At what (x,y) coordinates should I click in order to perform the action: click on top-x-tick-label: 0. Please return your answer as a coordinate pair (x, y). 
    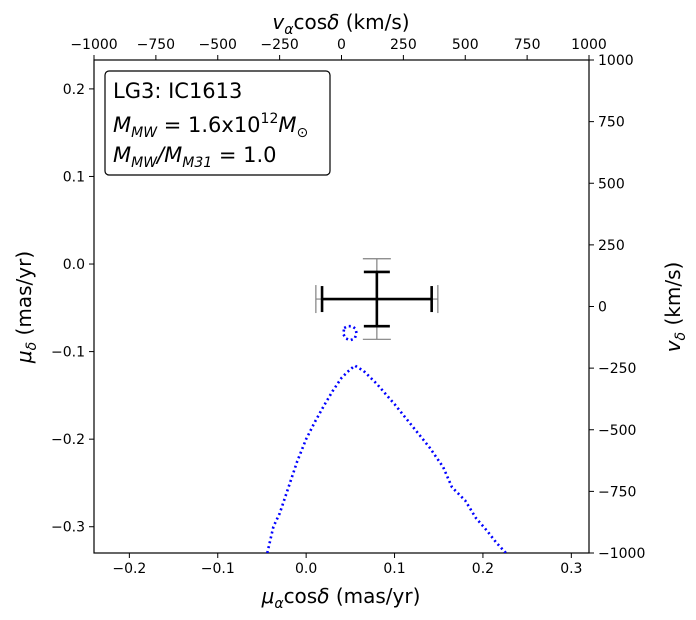
    Looking at the image, I should click on (341, 45).